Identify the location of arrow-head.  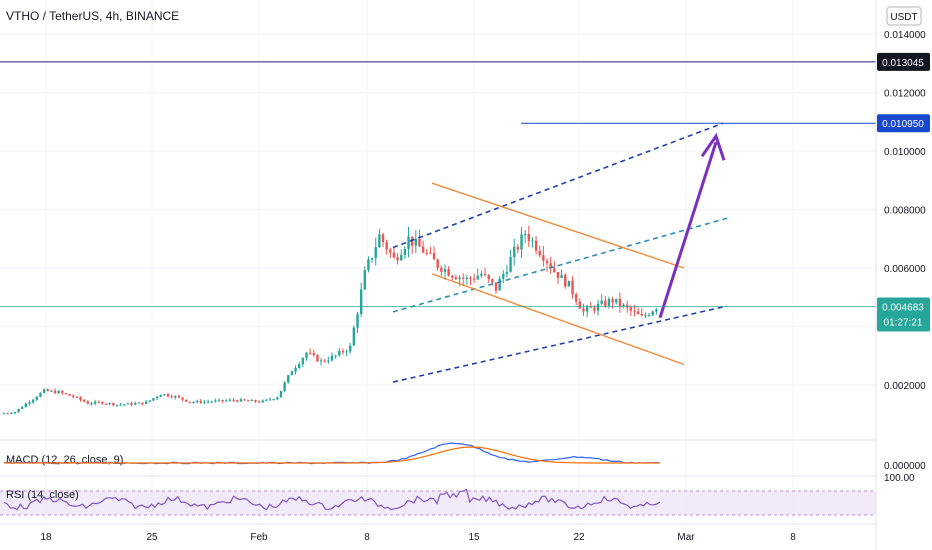
(713, 146).